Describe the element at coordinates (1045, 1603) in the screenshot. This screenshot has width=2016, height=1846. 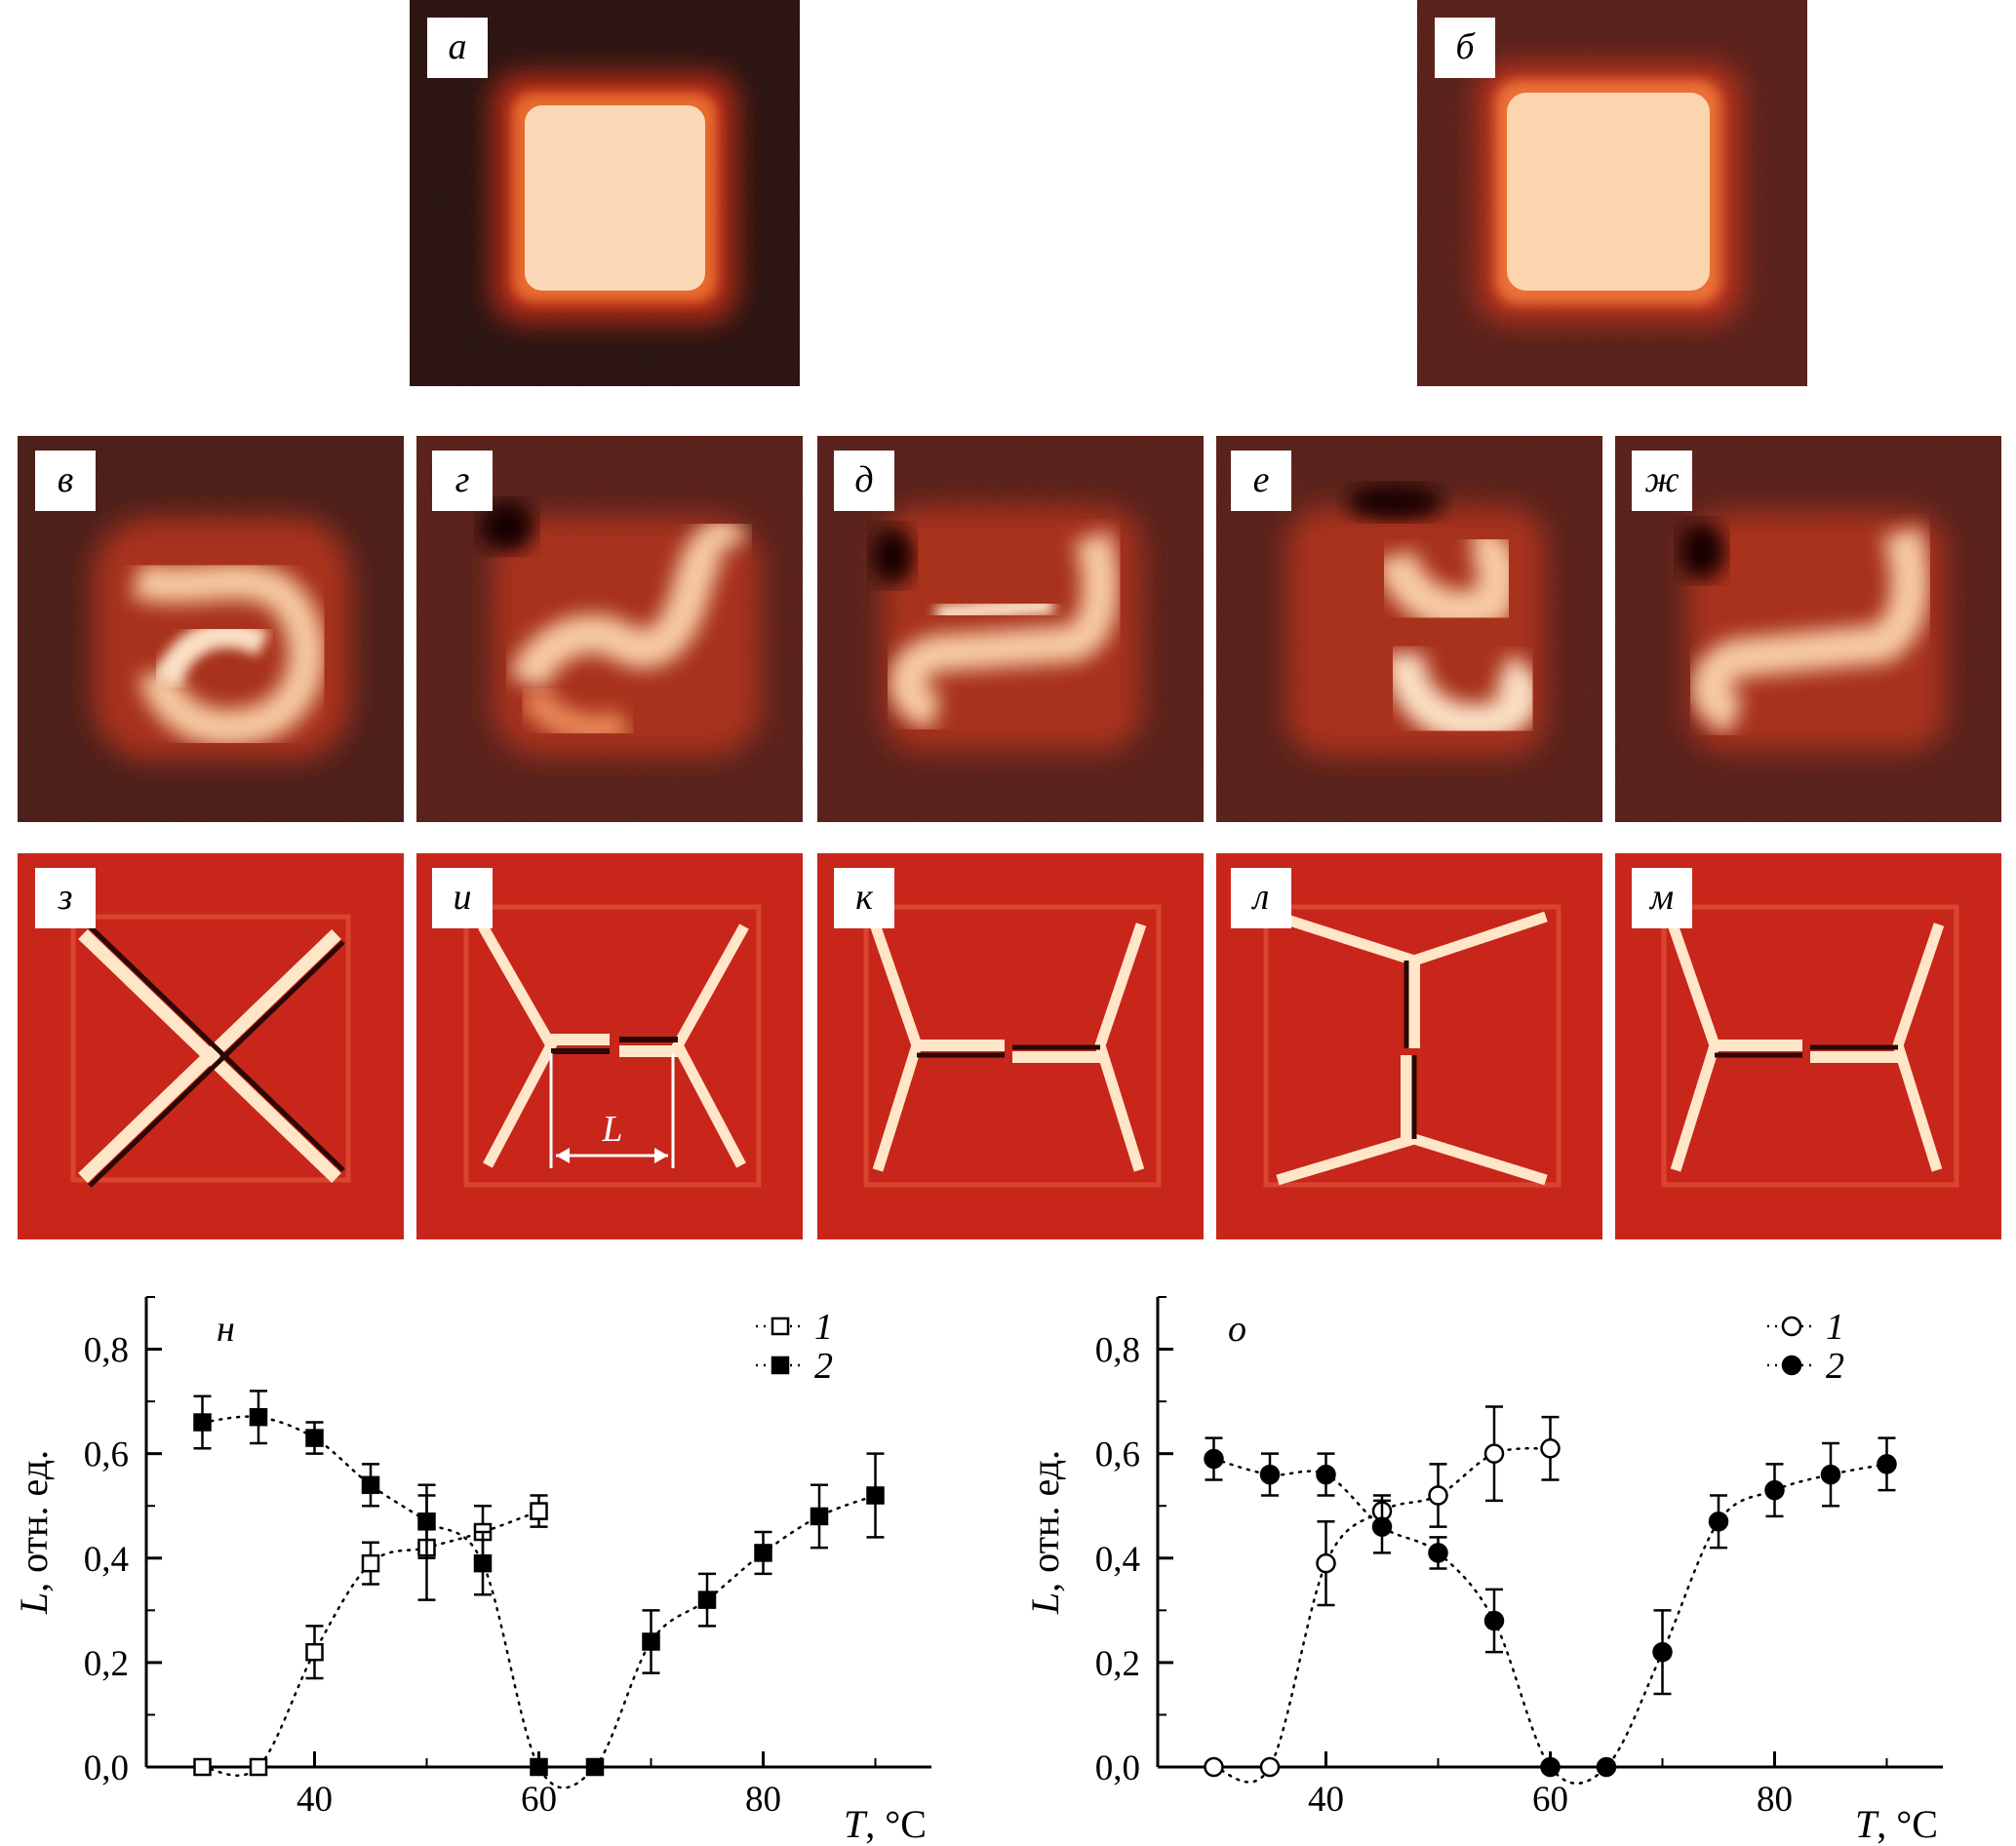
I see `chart-1-ylabel-var: L` at that location.